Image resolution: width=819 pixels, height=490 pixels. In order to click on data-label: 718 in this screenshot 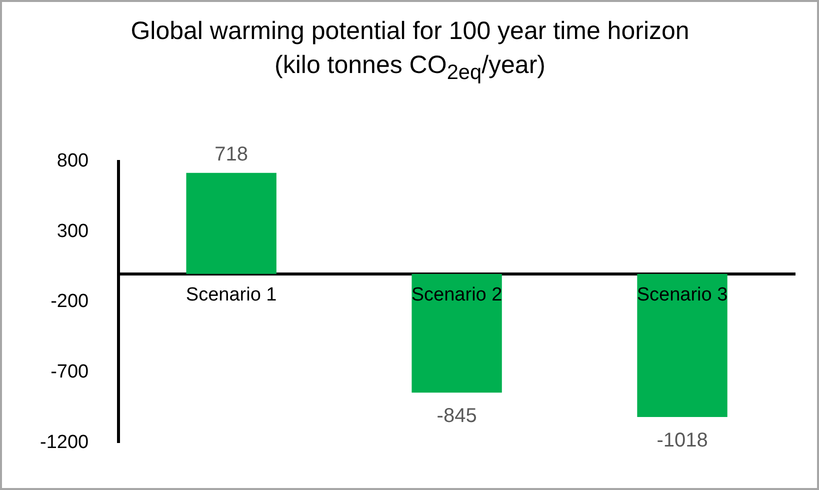, I will do `click(231, 154)`.